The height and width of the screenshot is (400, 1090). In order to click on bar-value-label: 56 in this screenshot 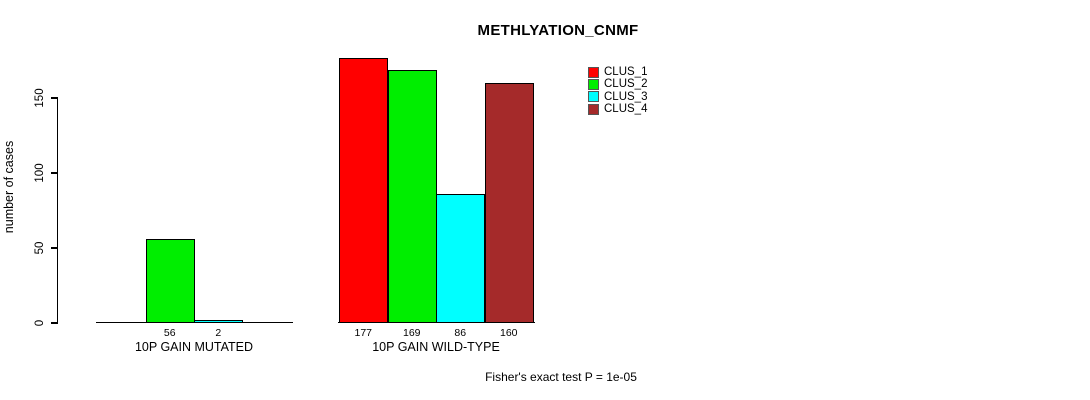, I will do `click(169, 333)`.